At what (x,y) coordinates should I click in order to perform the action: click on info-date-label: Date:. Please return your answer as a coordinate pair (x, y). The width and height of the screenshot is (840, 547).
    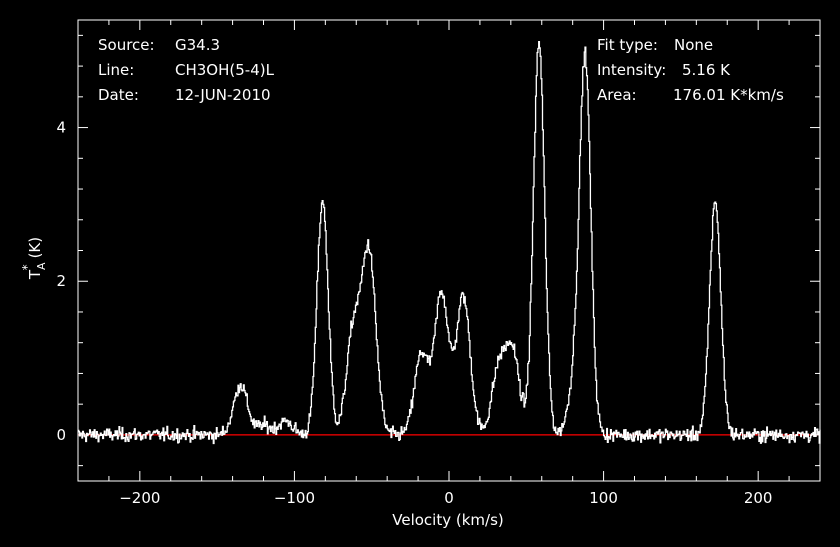
    Looking at the image, I should click on (118, 95).